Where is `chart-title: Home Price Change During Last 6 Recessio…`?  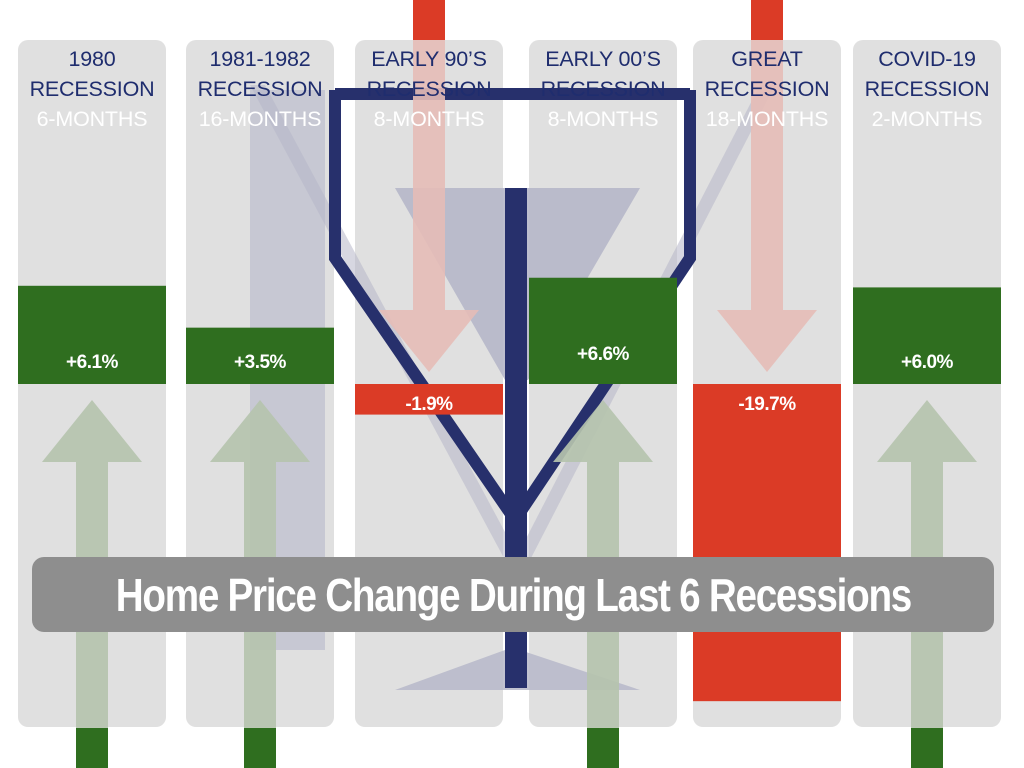
chart-title: Home Price Change During Last 6 Recessio… is located at coordinates (513, 594).